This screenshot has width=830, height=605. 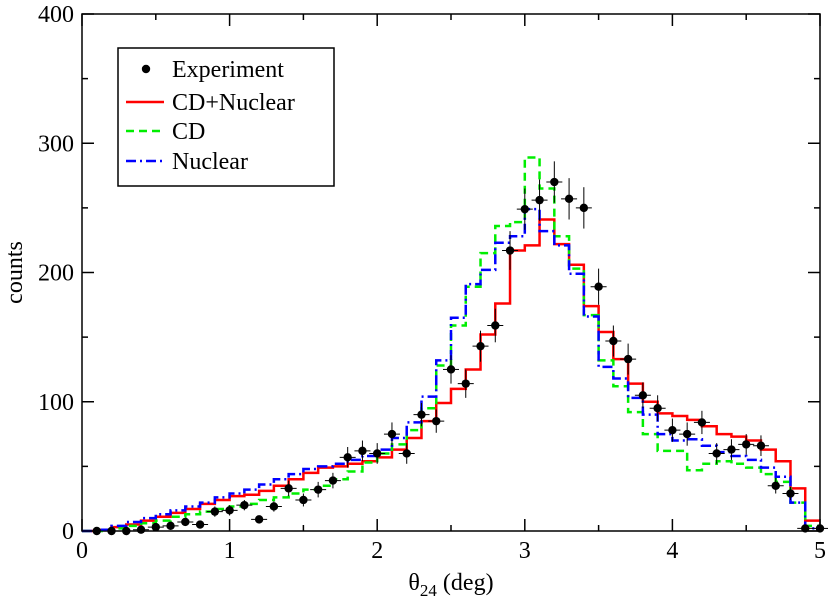 I want to click on x-tick-label: 0, so click(x=82, y=551).